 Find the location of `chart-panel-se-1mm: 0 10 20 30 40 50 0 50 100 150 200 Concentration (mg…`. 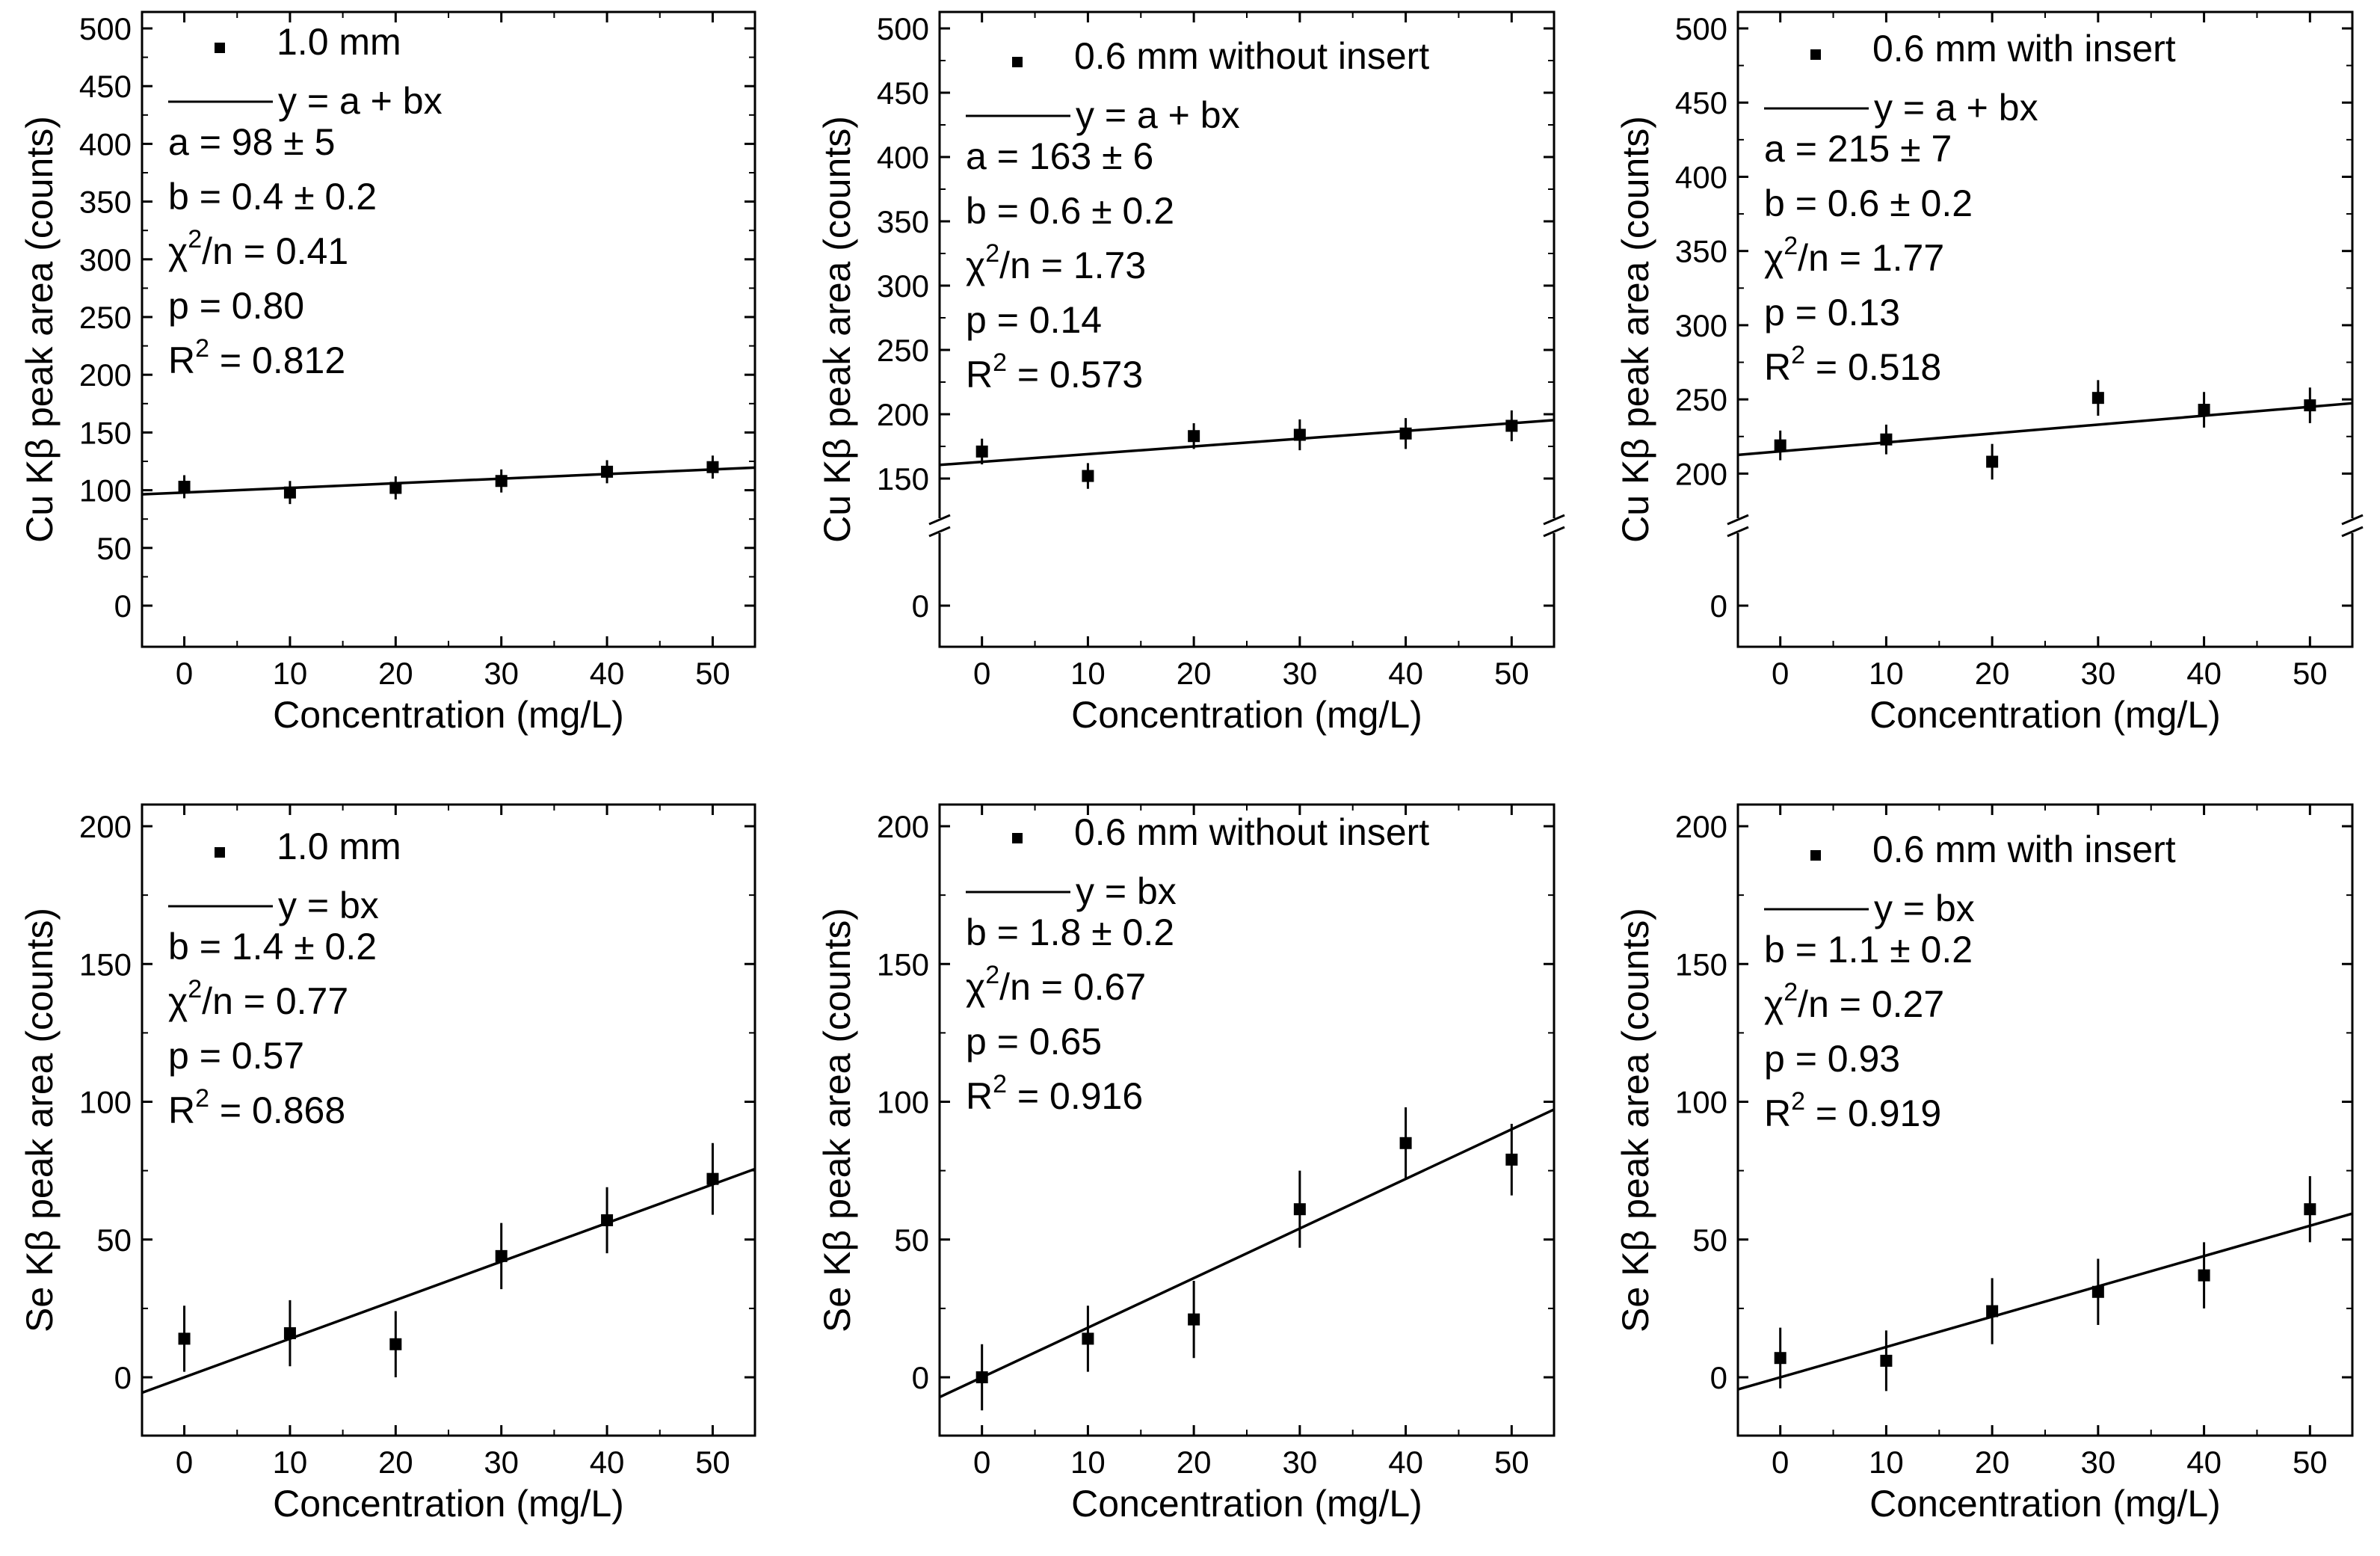

chart-panel-se-1mm: 0 10 20 30 40 50 0 50 100 150 200 Concentration (mg… is located at coordinates (387, 1164).